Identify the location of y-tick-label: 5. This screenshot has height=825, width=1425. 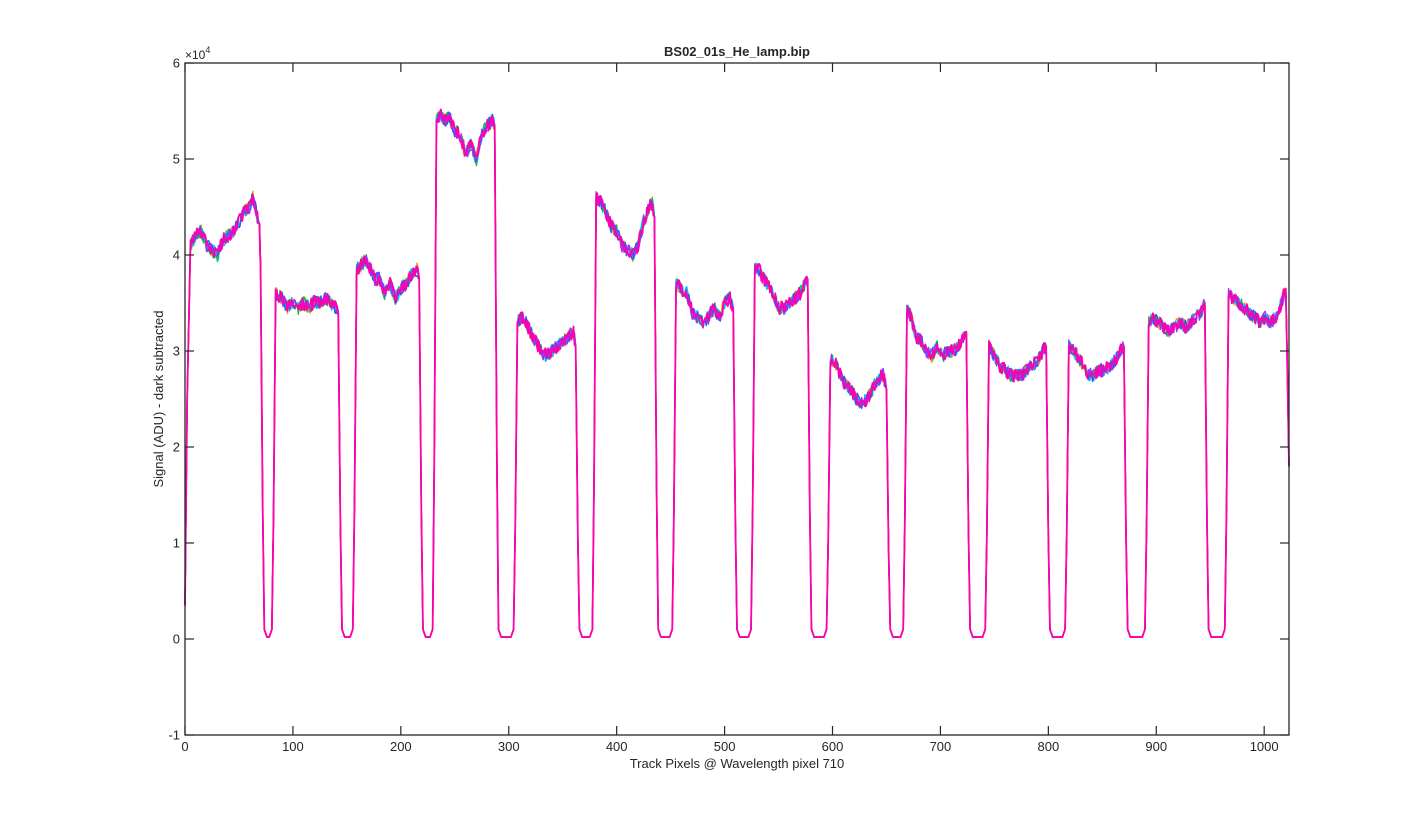
(176, 159).